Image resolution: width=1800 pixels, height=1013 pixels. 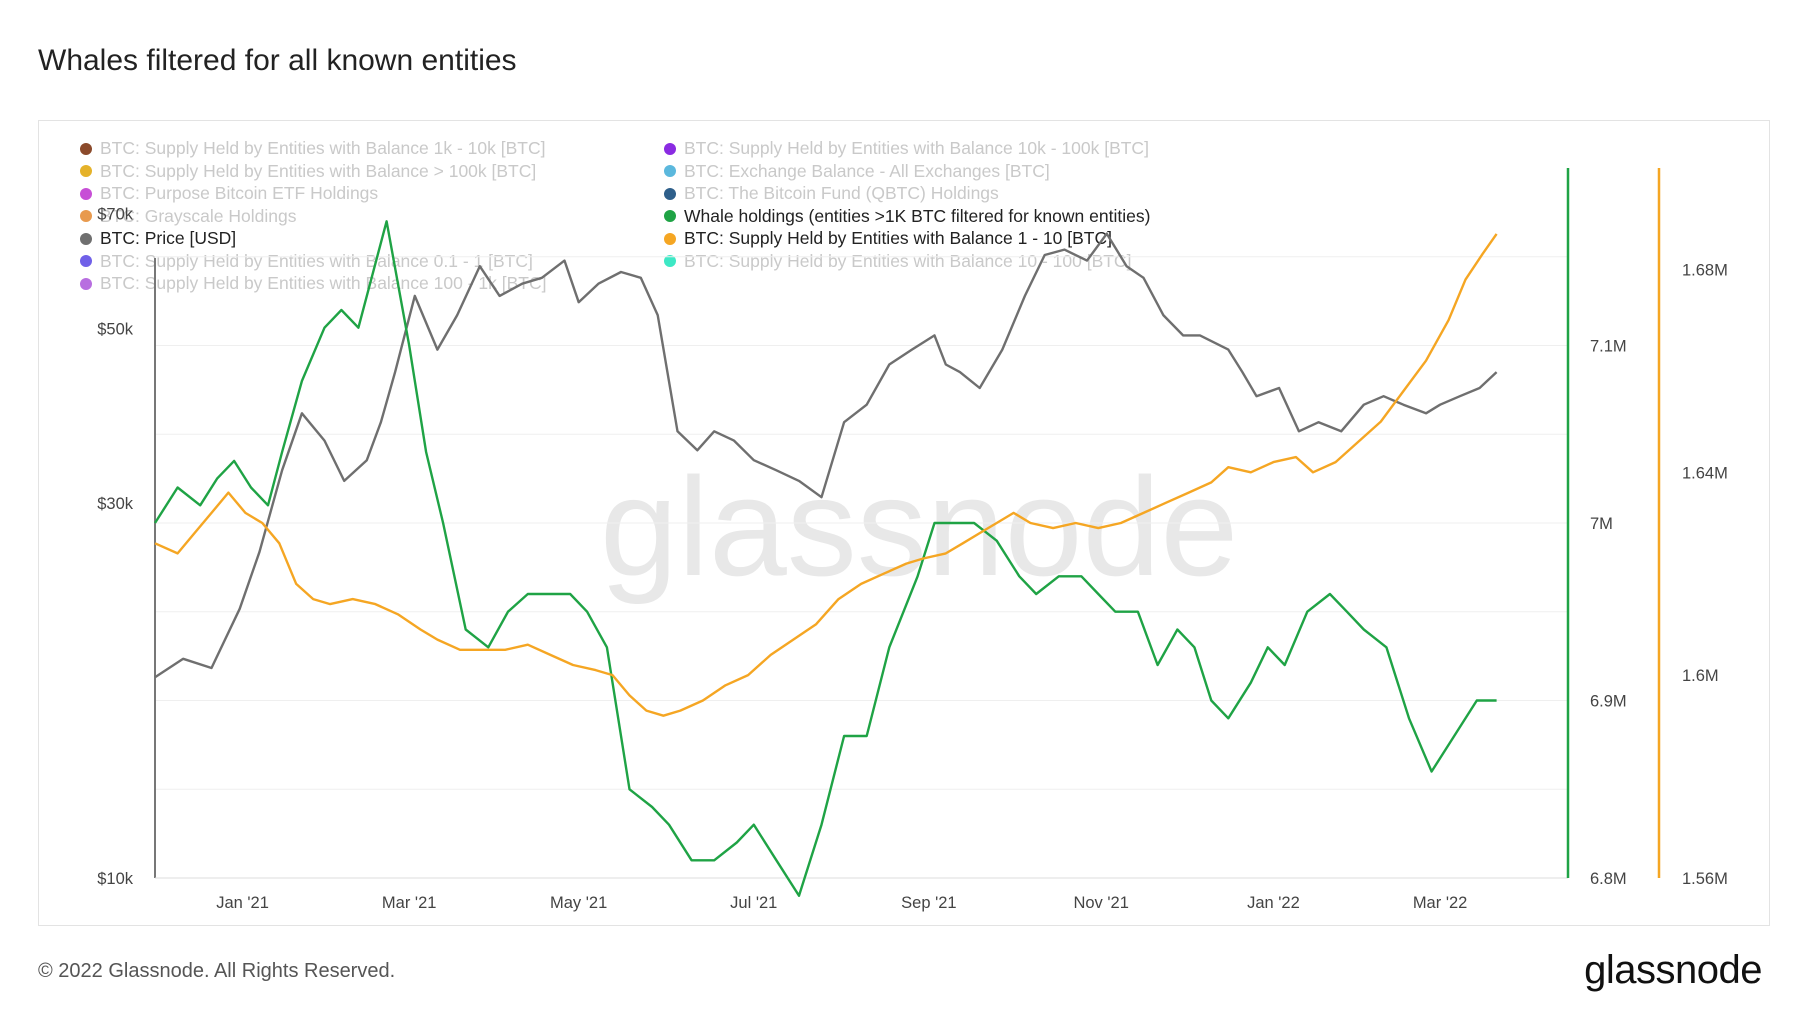 What do you see at coordinates (1705, 270) in the screenshot?
I see `y-right2-tick-label: 1.68M` at bounding box center [1705, 270].